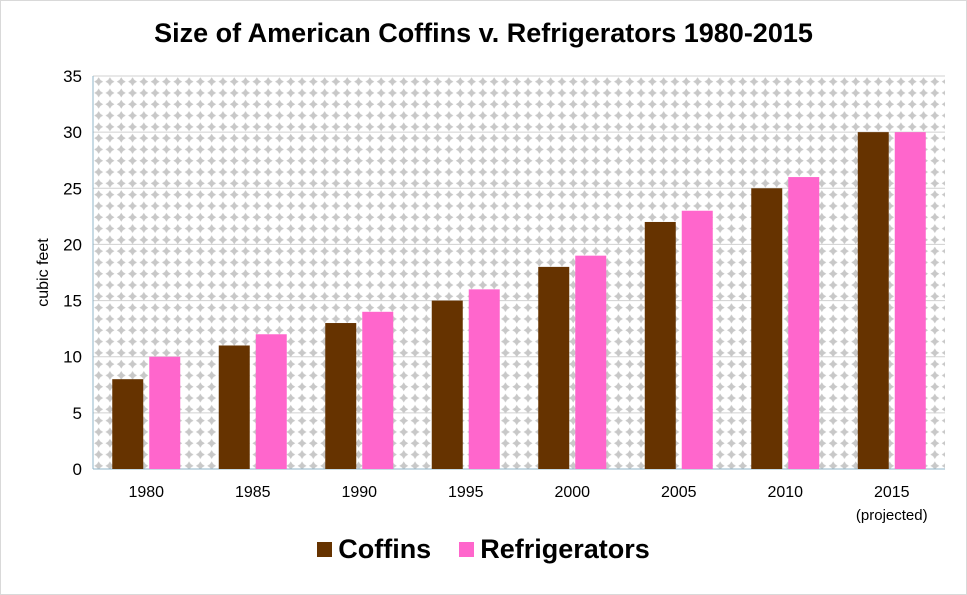  I want to click on x-tick-note: (projected), so click(892, 515).